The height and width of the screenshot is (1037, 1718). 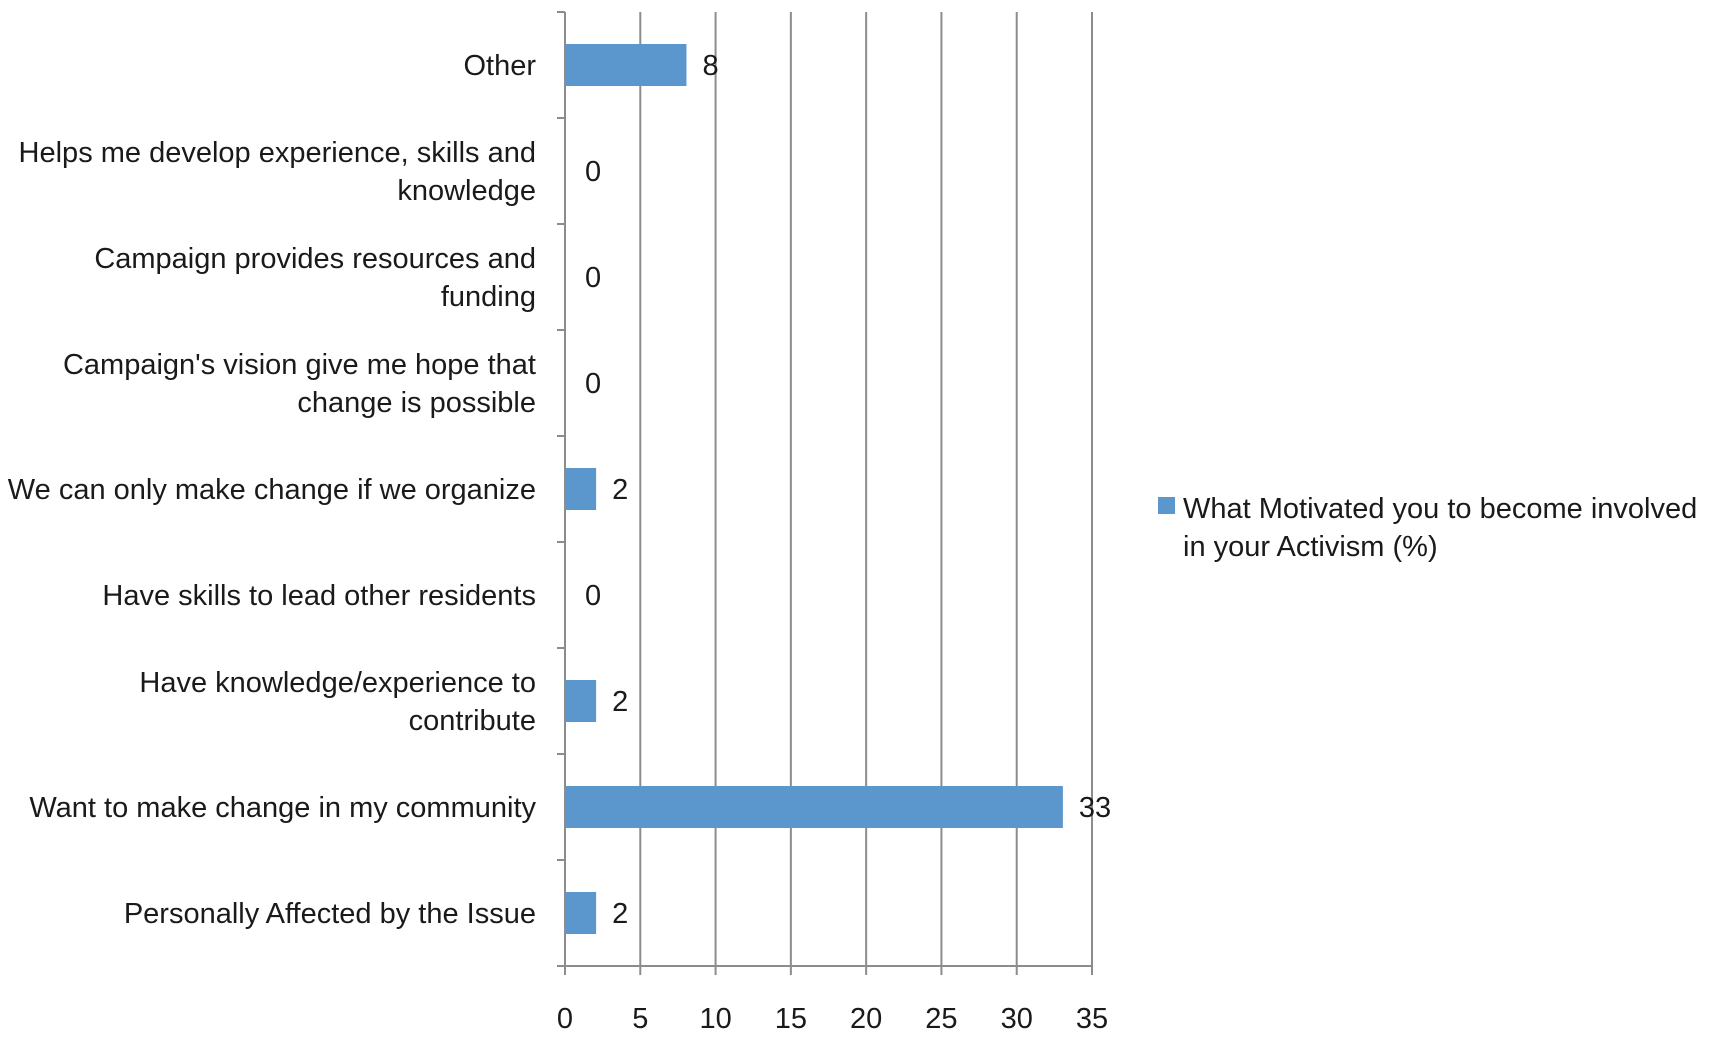 I want to click on legend-swatch, so click(x=1166, y=505).